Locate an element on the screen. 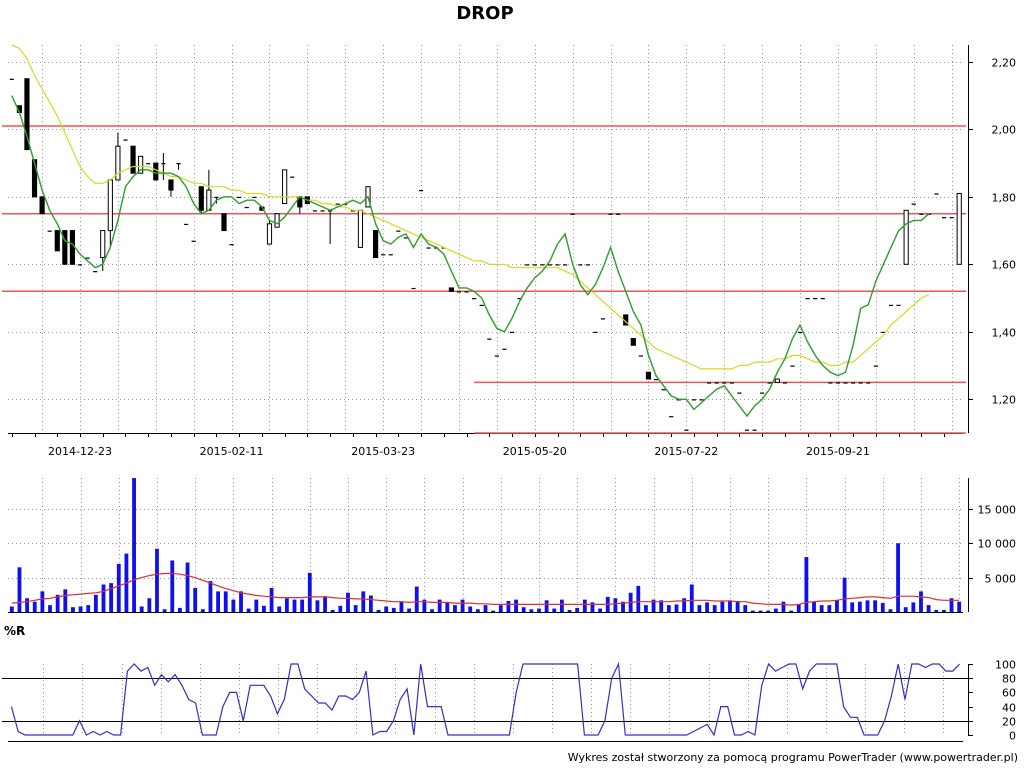 The height and width of the screenshot is (768, 1024). williams-r-line is located at coordinates (485, 699).